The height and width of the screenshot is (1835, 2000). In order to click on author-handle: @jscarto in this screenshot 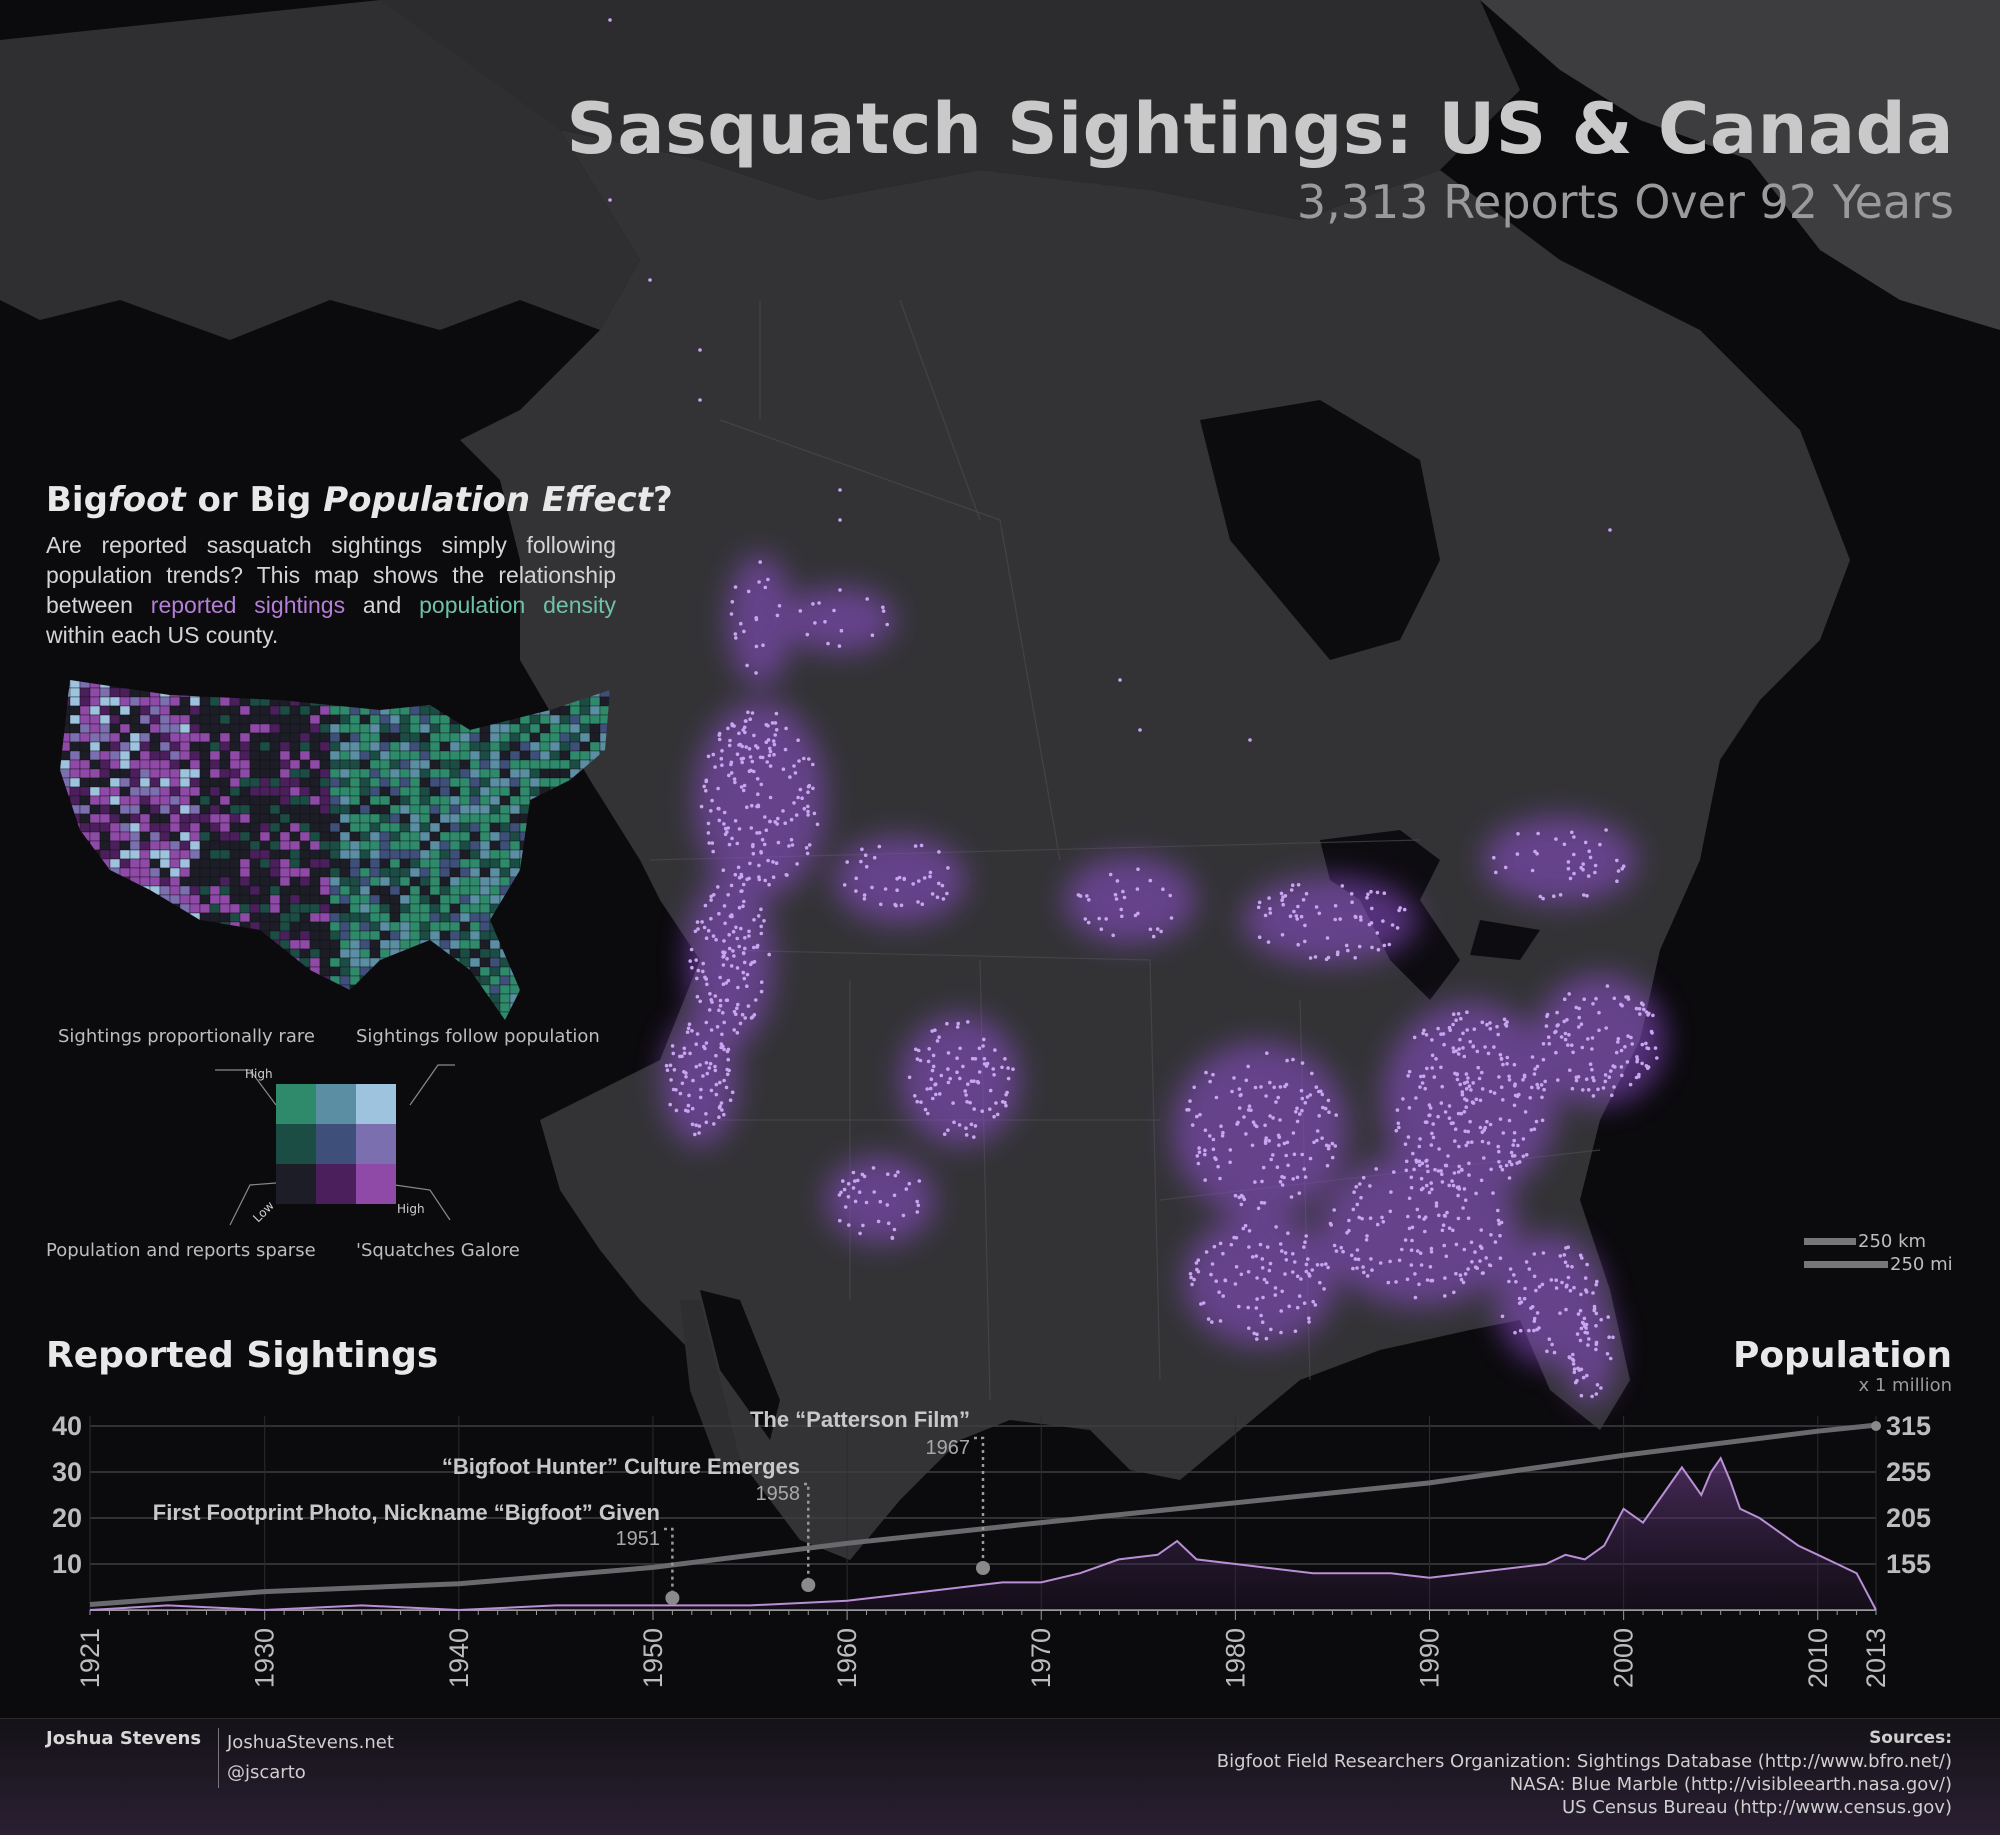, I will do `click(266, 1772)`.